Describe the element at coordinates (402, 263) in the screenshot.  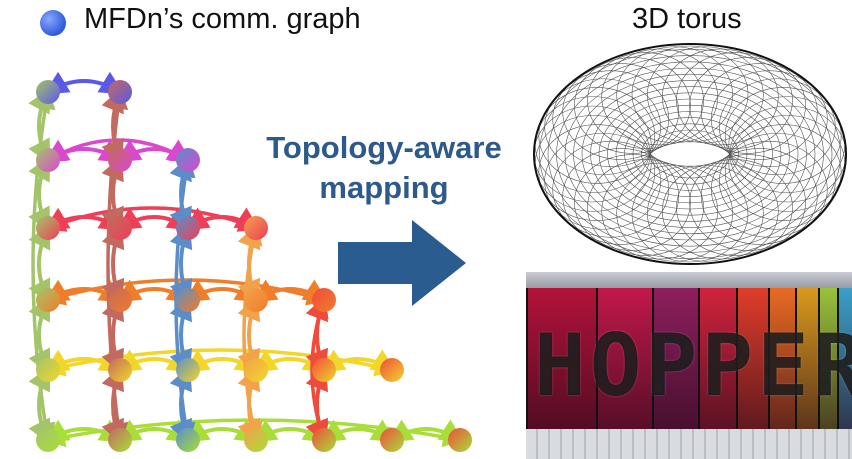
I see `mapping-arrow-icon` at that location.